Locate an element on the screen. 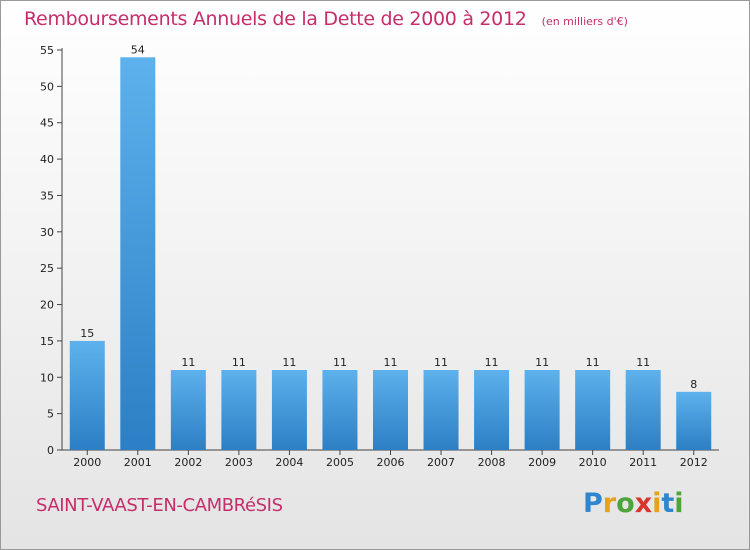 This screenshot has height=550, width=750. proxiti-logo: Proxiti is located at coordinates (633, 503).